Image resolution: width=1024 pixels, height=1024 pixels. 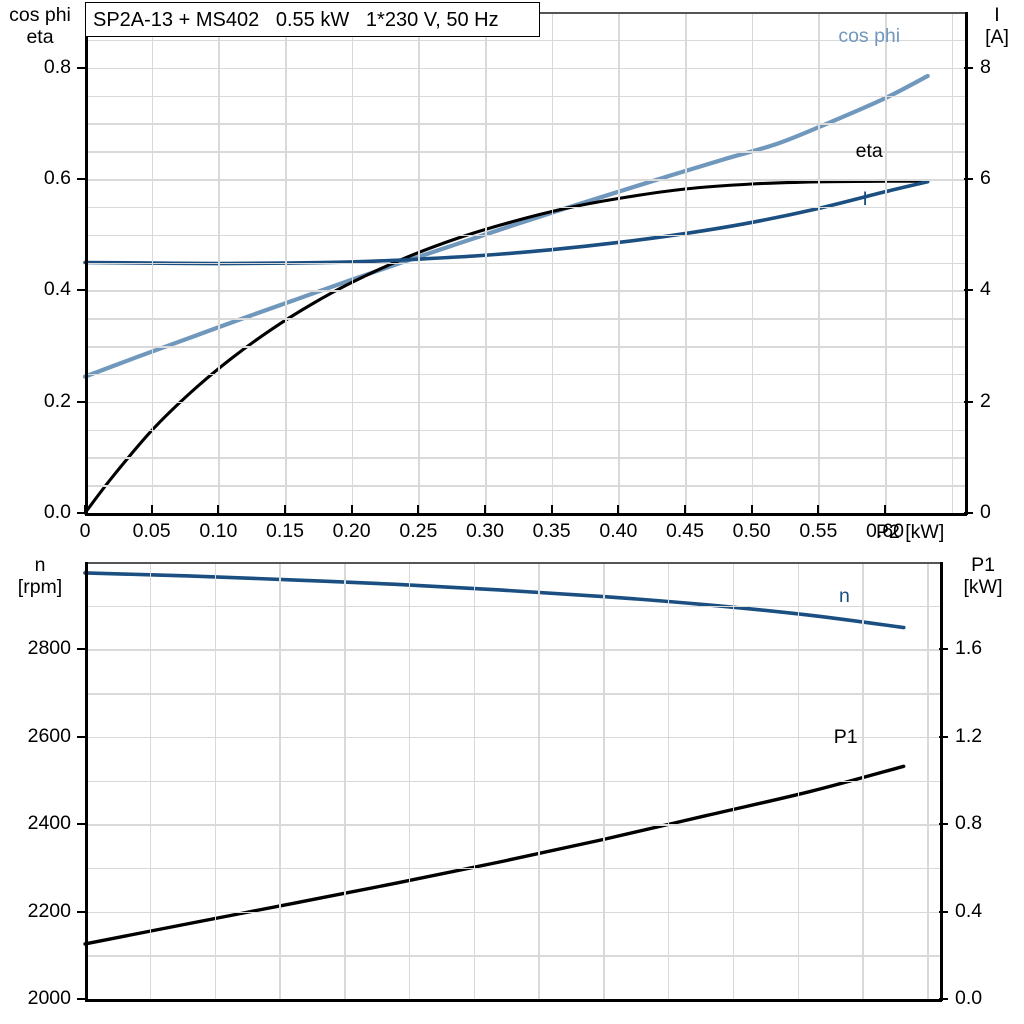 I want to click on tick-label-bottom: 0.10, so click(x=218, y=531).